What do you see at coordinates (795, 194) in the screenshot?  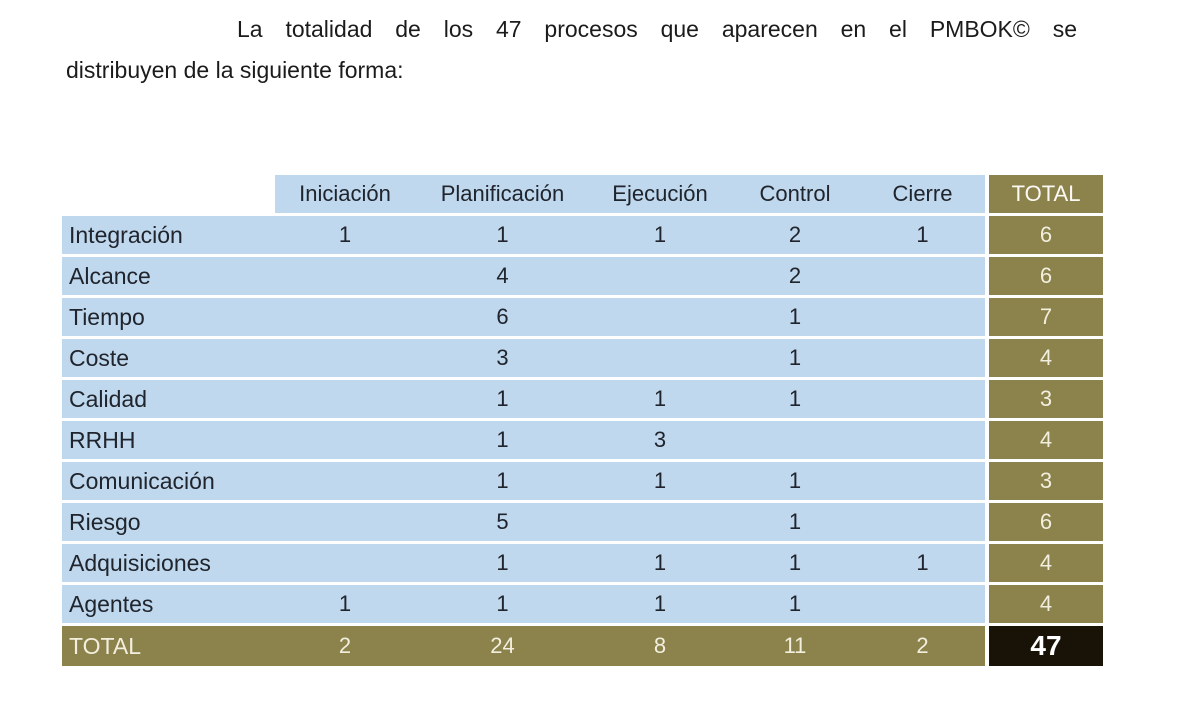 I see `column-header: Control` at bounding box center [795, 194].